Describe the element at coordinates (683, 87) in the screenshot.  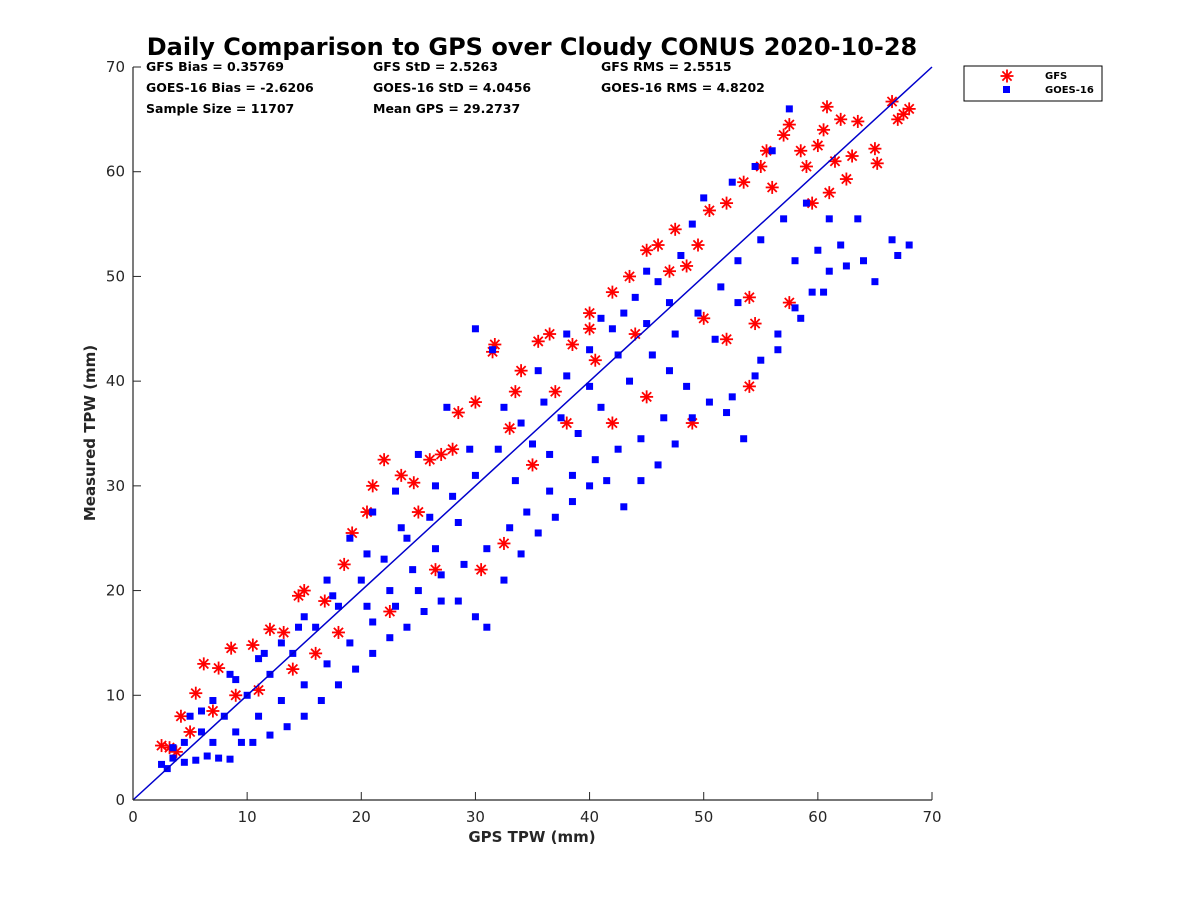
I see `stat-goes-rms: GOES-16 RMS = 4.8202` at that location.